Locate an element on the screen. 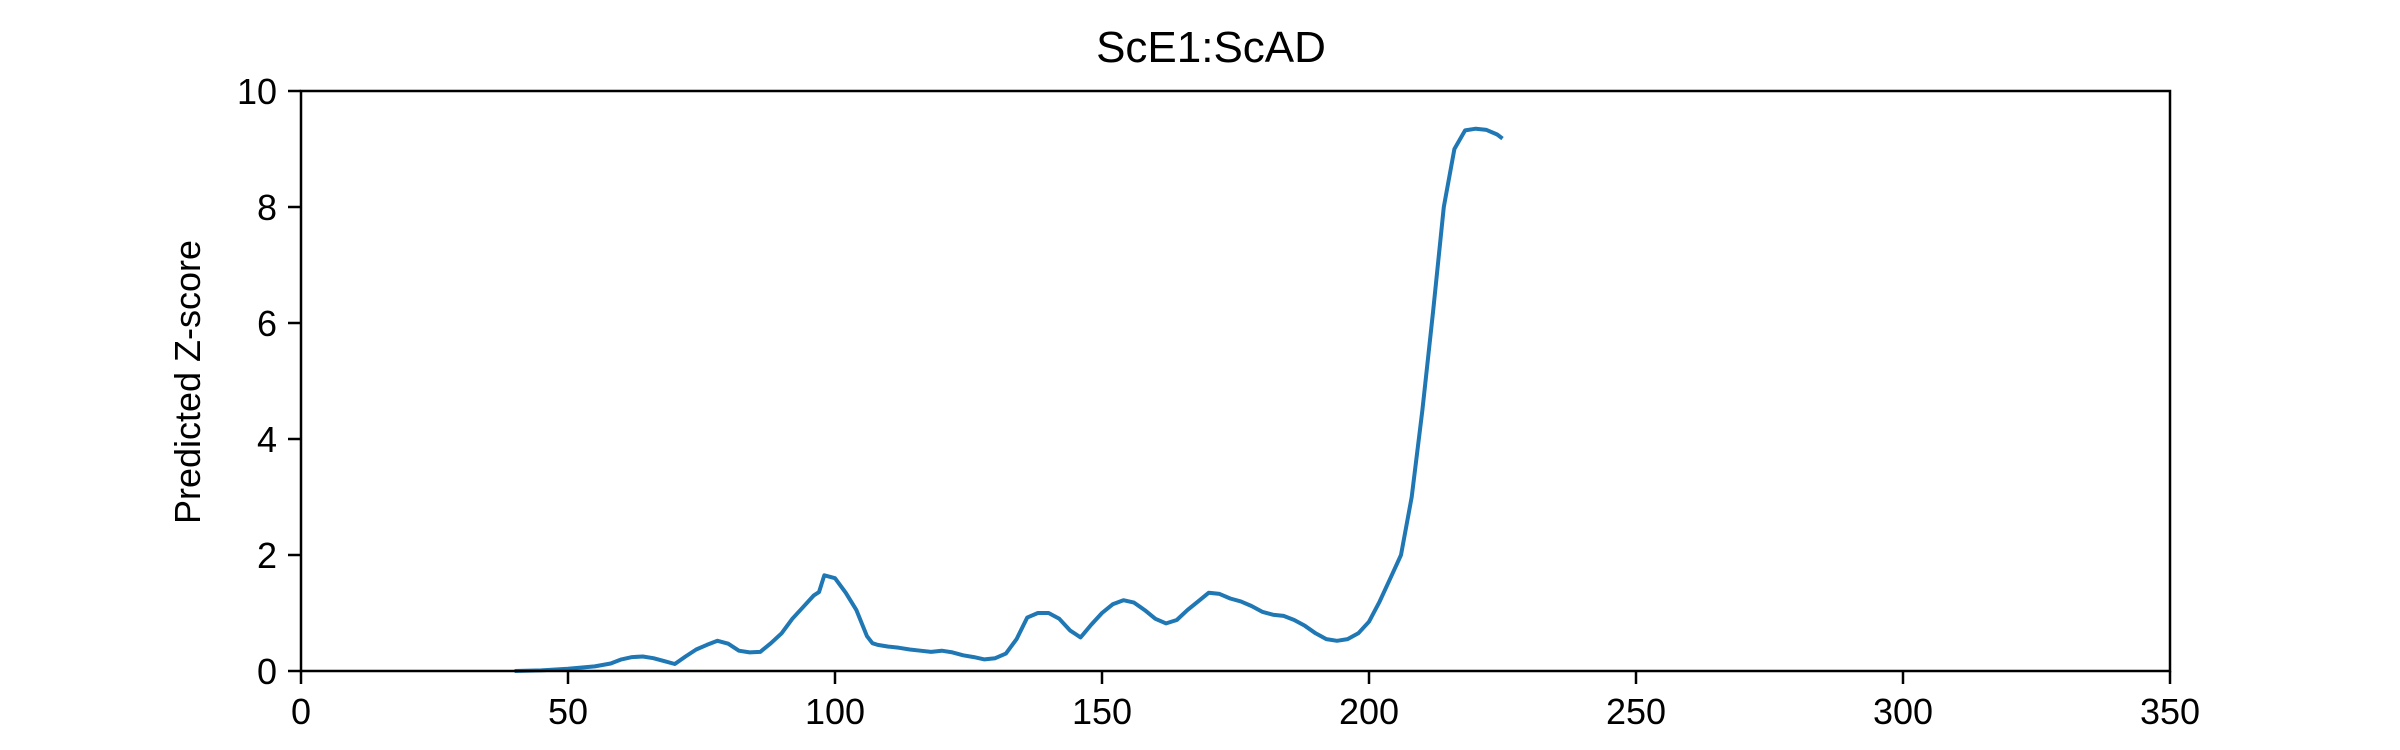 This screenshot has height=750, width=2400. x-tick-label: 0 is located at coordinates (301, 711).